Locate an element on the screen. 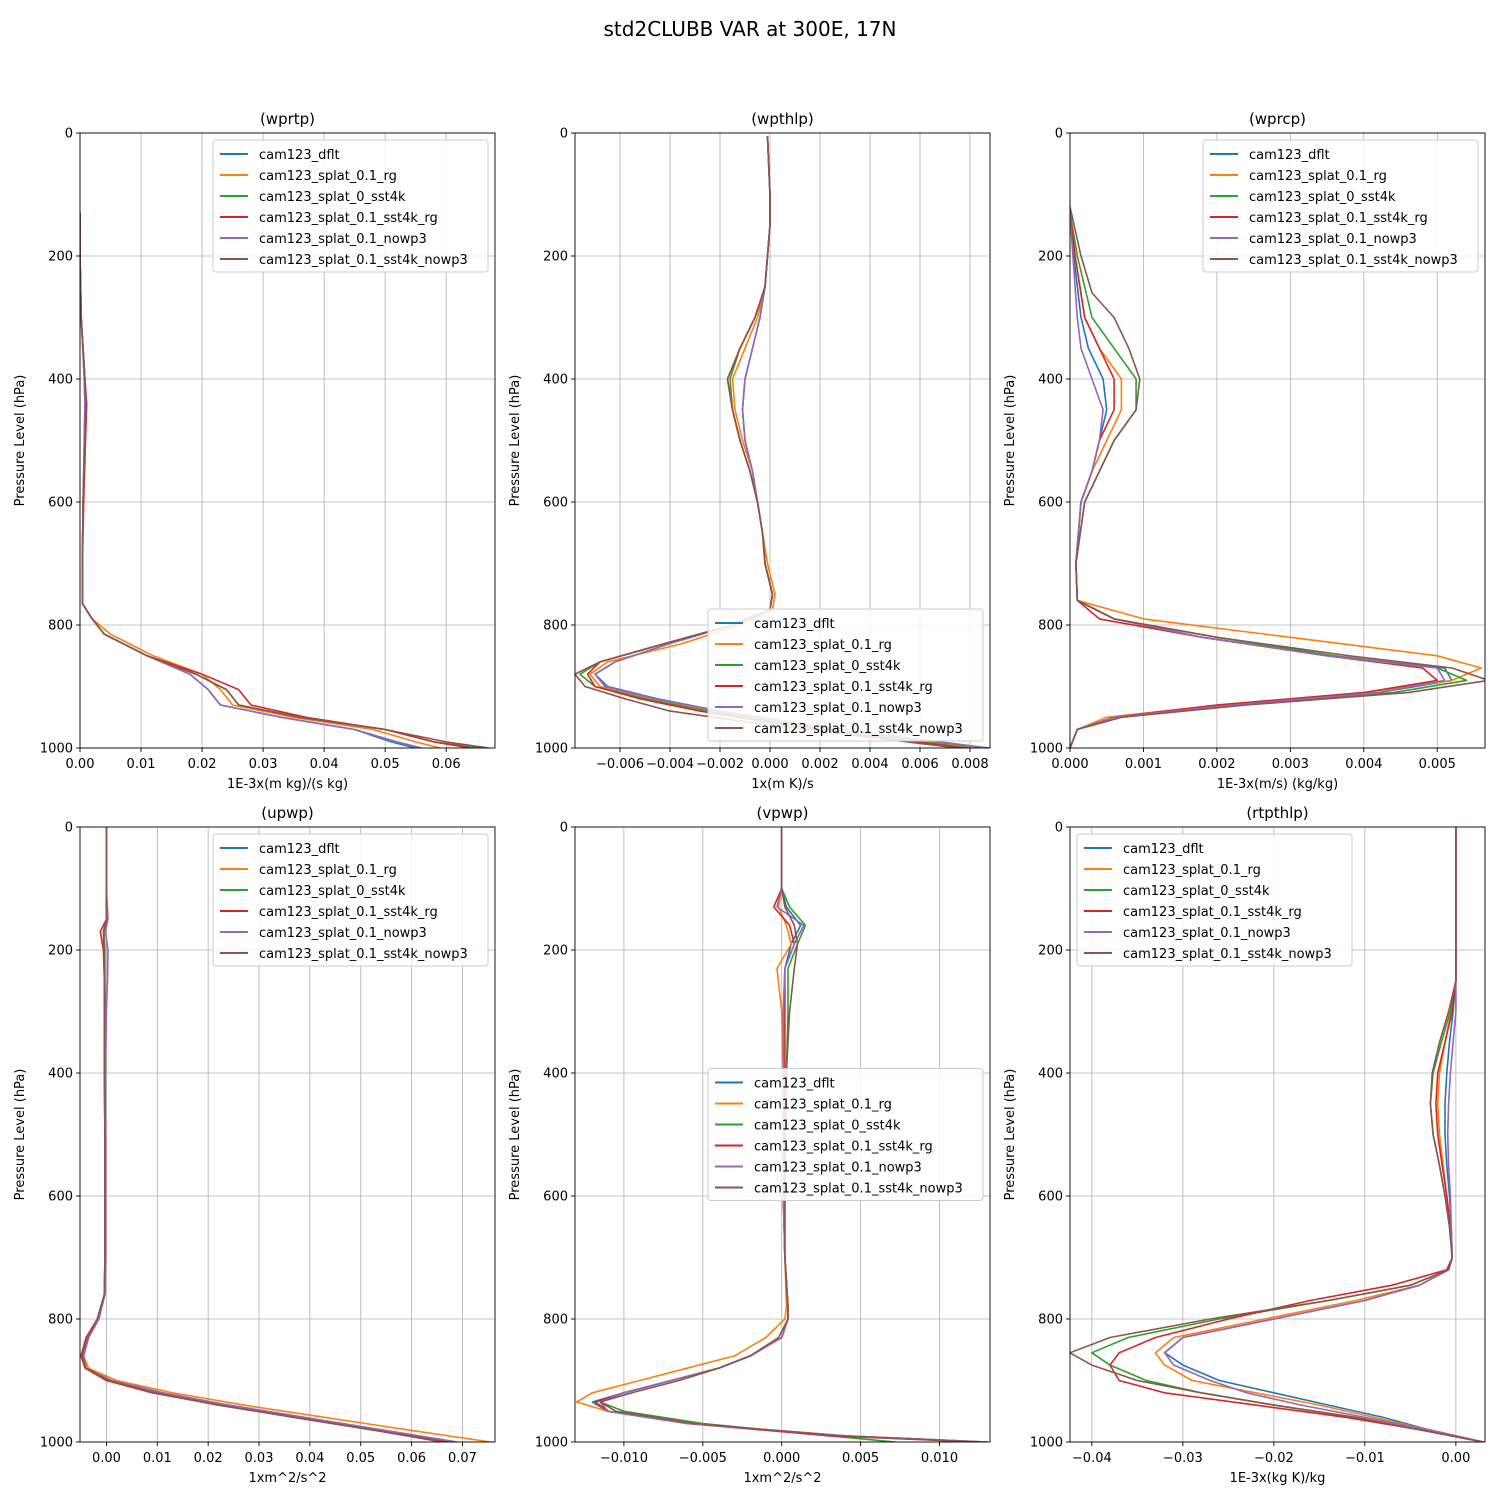 The width and height of the screenshot is (1500, 1500). x-tick-label: 0.07 is located at coordinates (462, 1458).